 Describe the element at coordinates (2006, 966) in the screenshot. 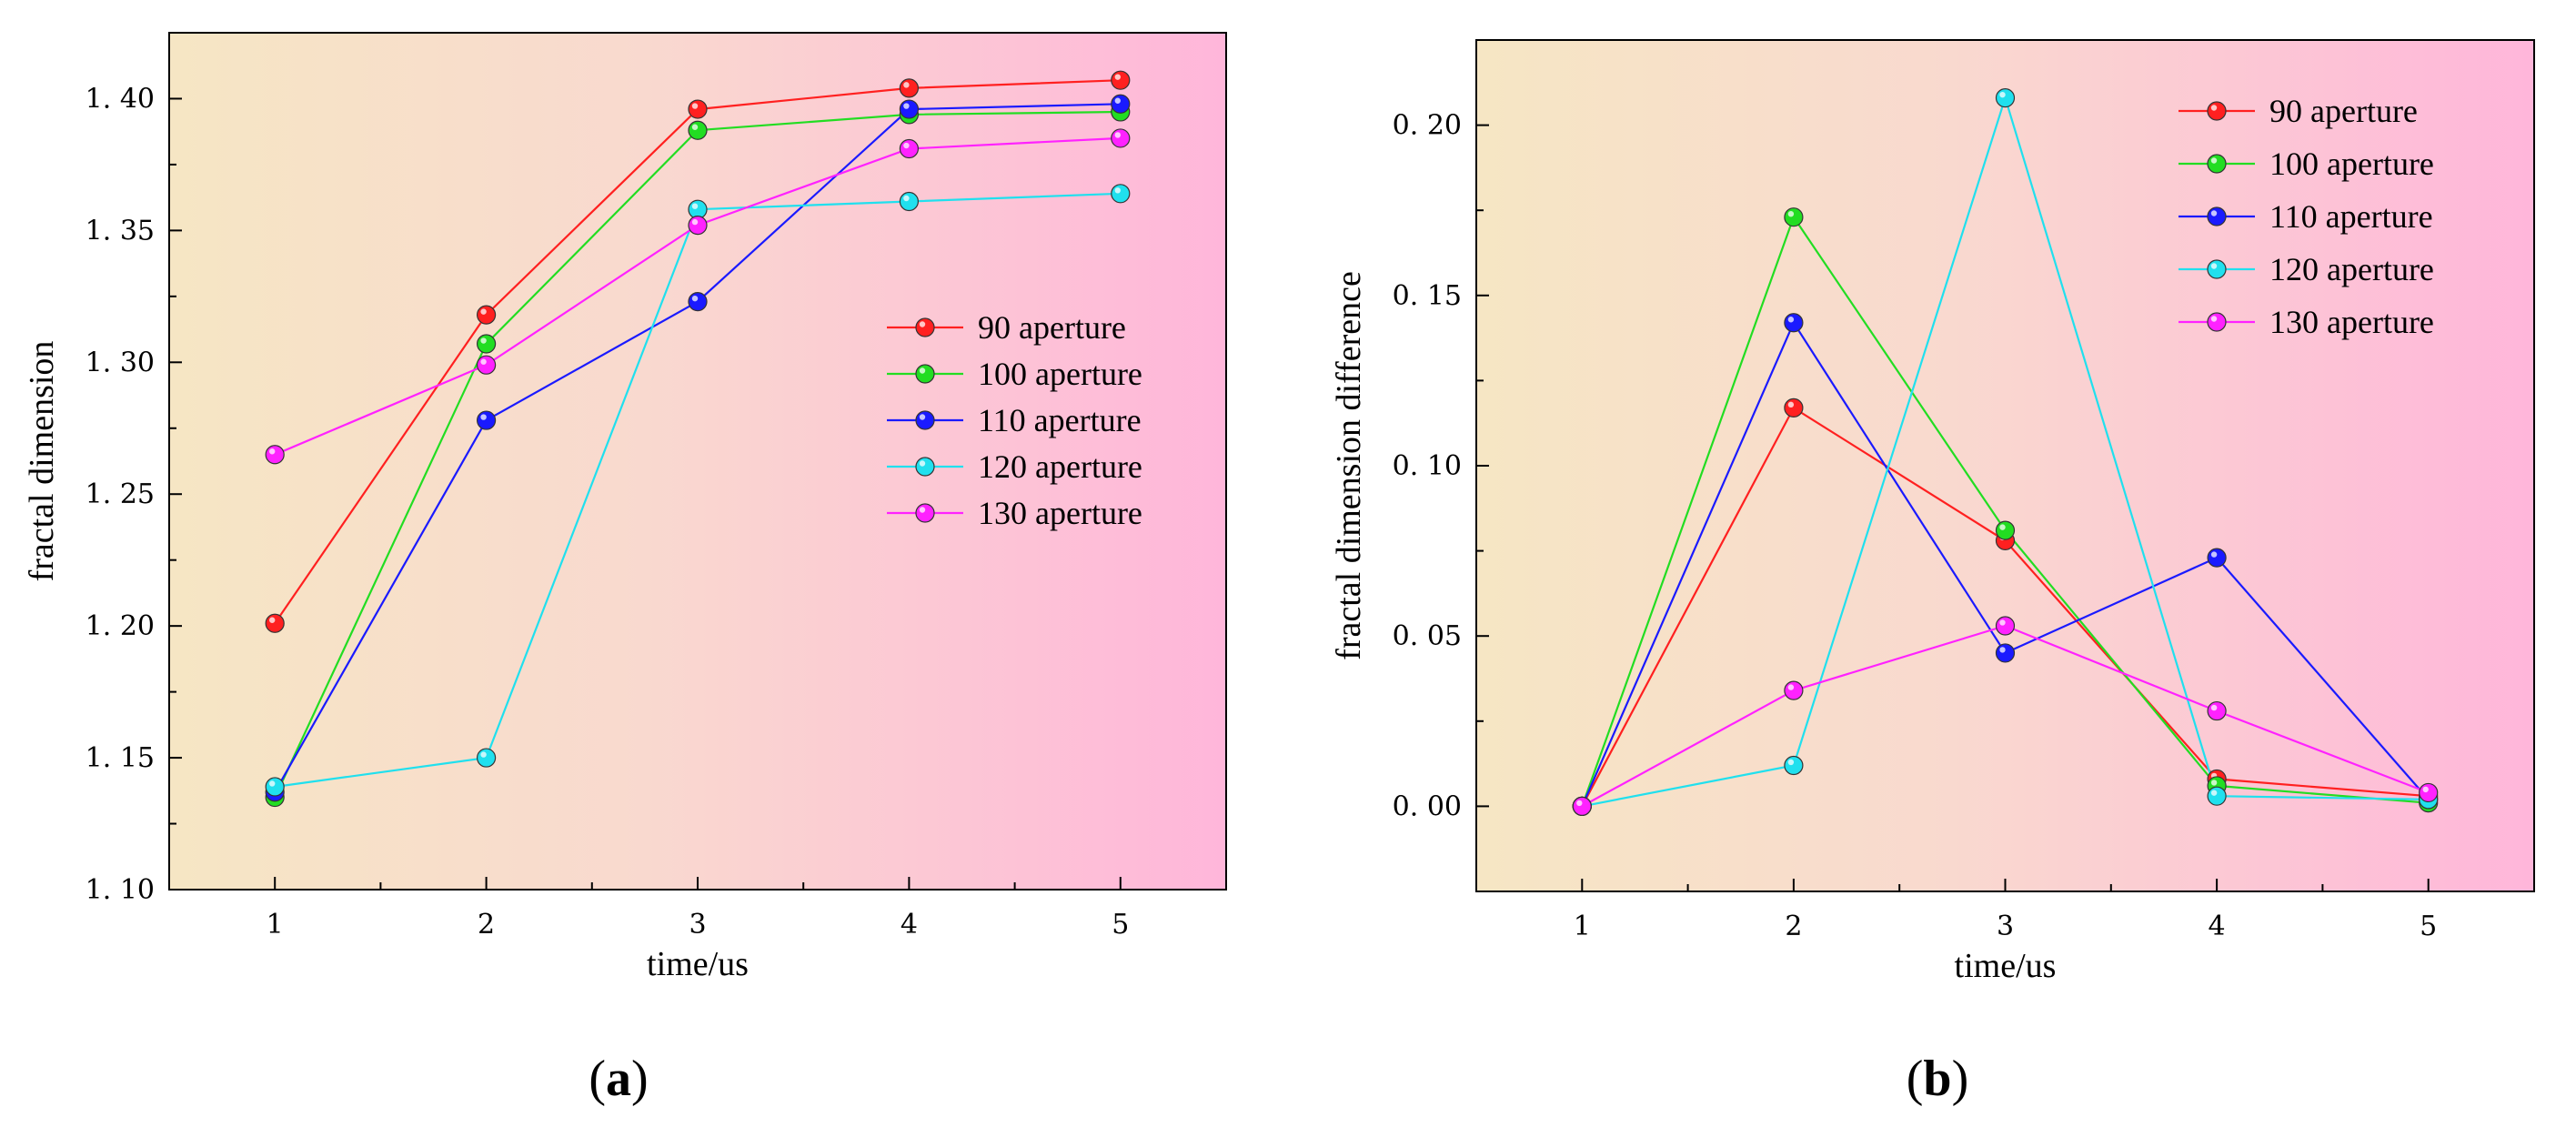

I see `x-axis-title: time/us` at that location.